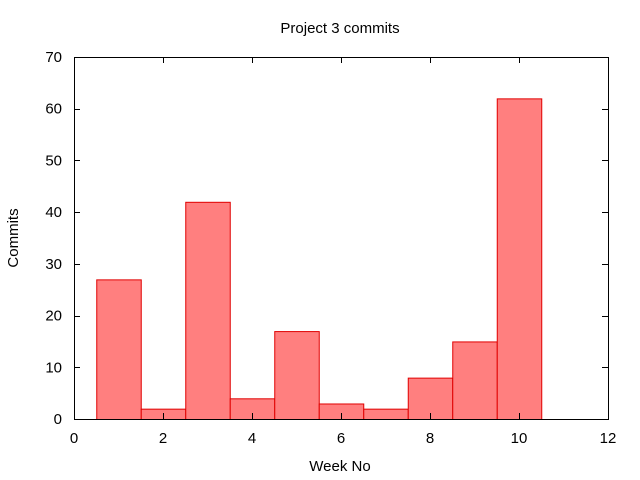 Image resolution: width=640 pixels, height=480 pixels. I want to click on x-tick-label-8: 8, so click(430, 438).